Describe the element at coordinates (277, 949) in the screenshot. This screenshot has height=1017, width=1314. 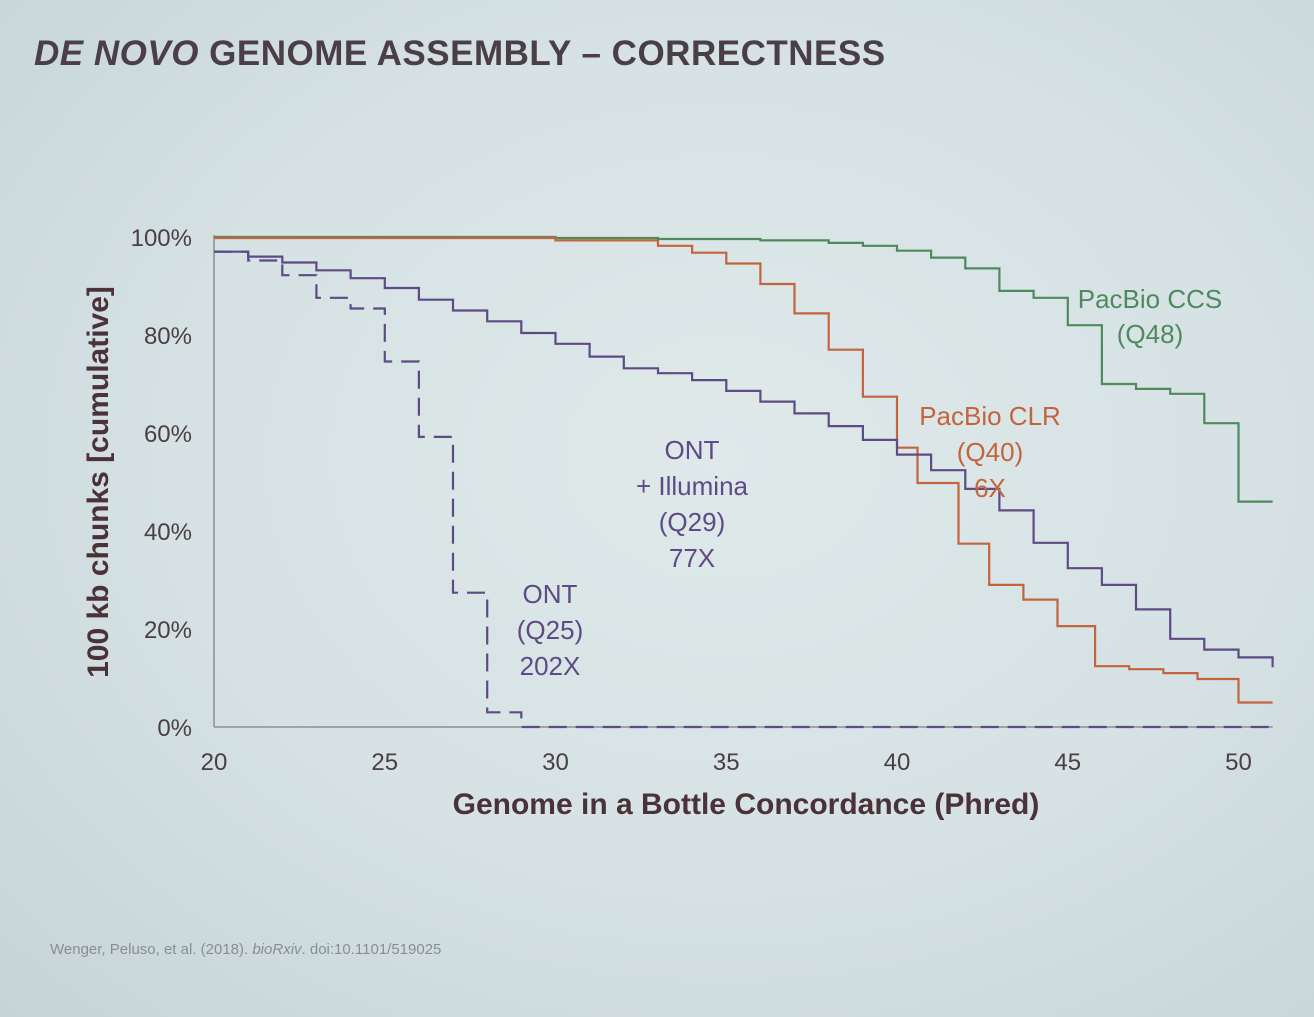
I see `citation-journal: bioRxiv` at that location.